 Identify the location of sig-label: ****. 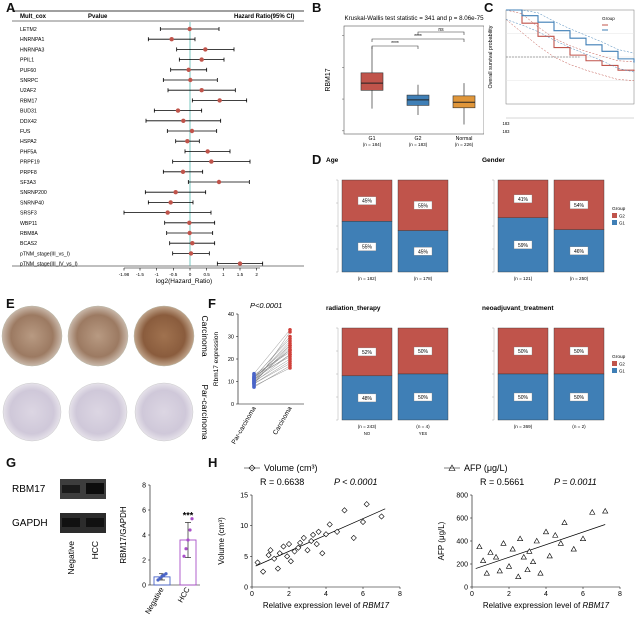
(395, 44).